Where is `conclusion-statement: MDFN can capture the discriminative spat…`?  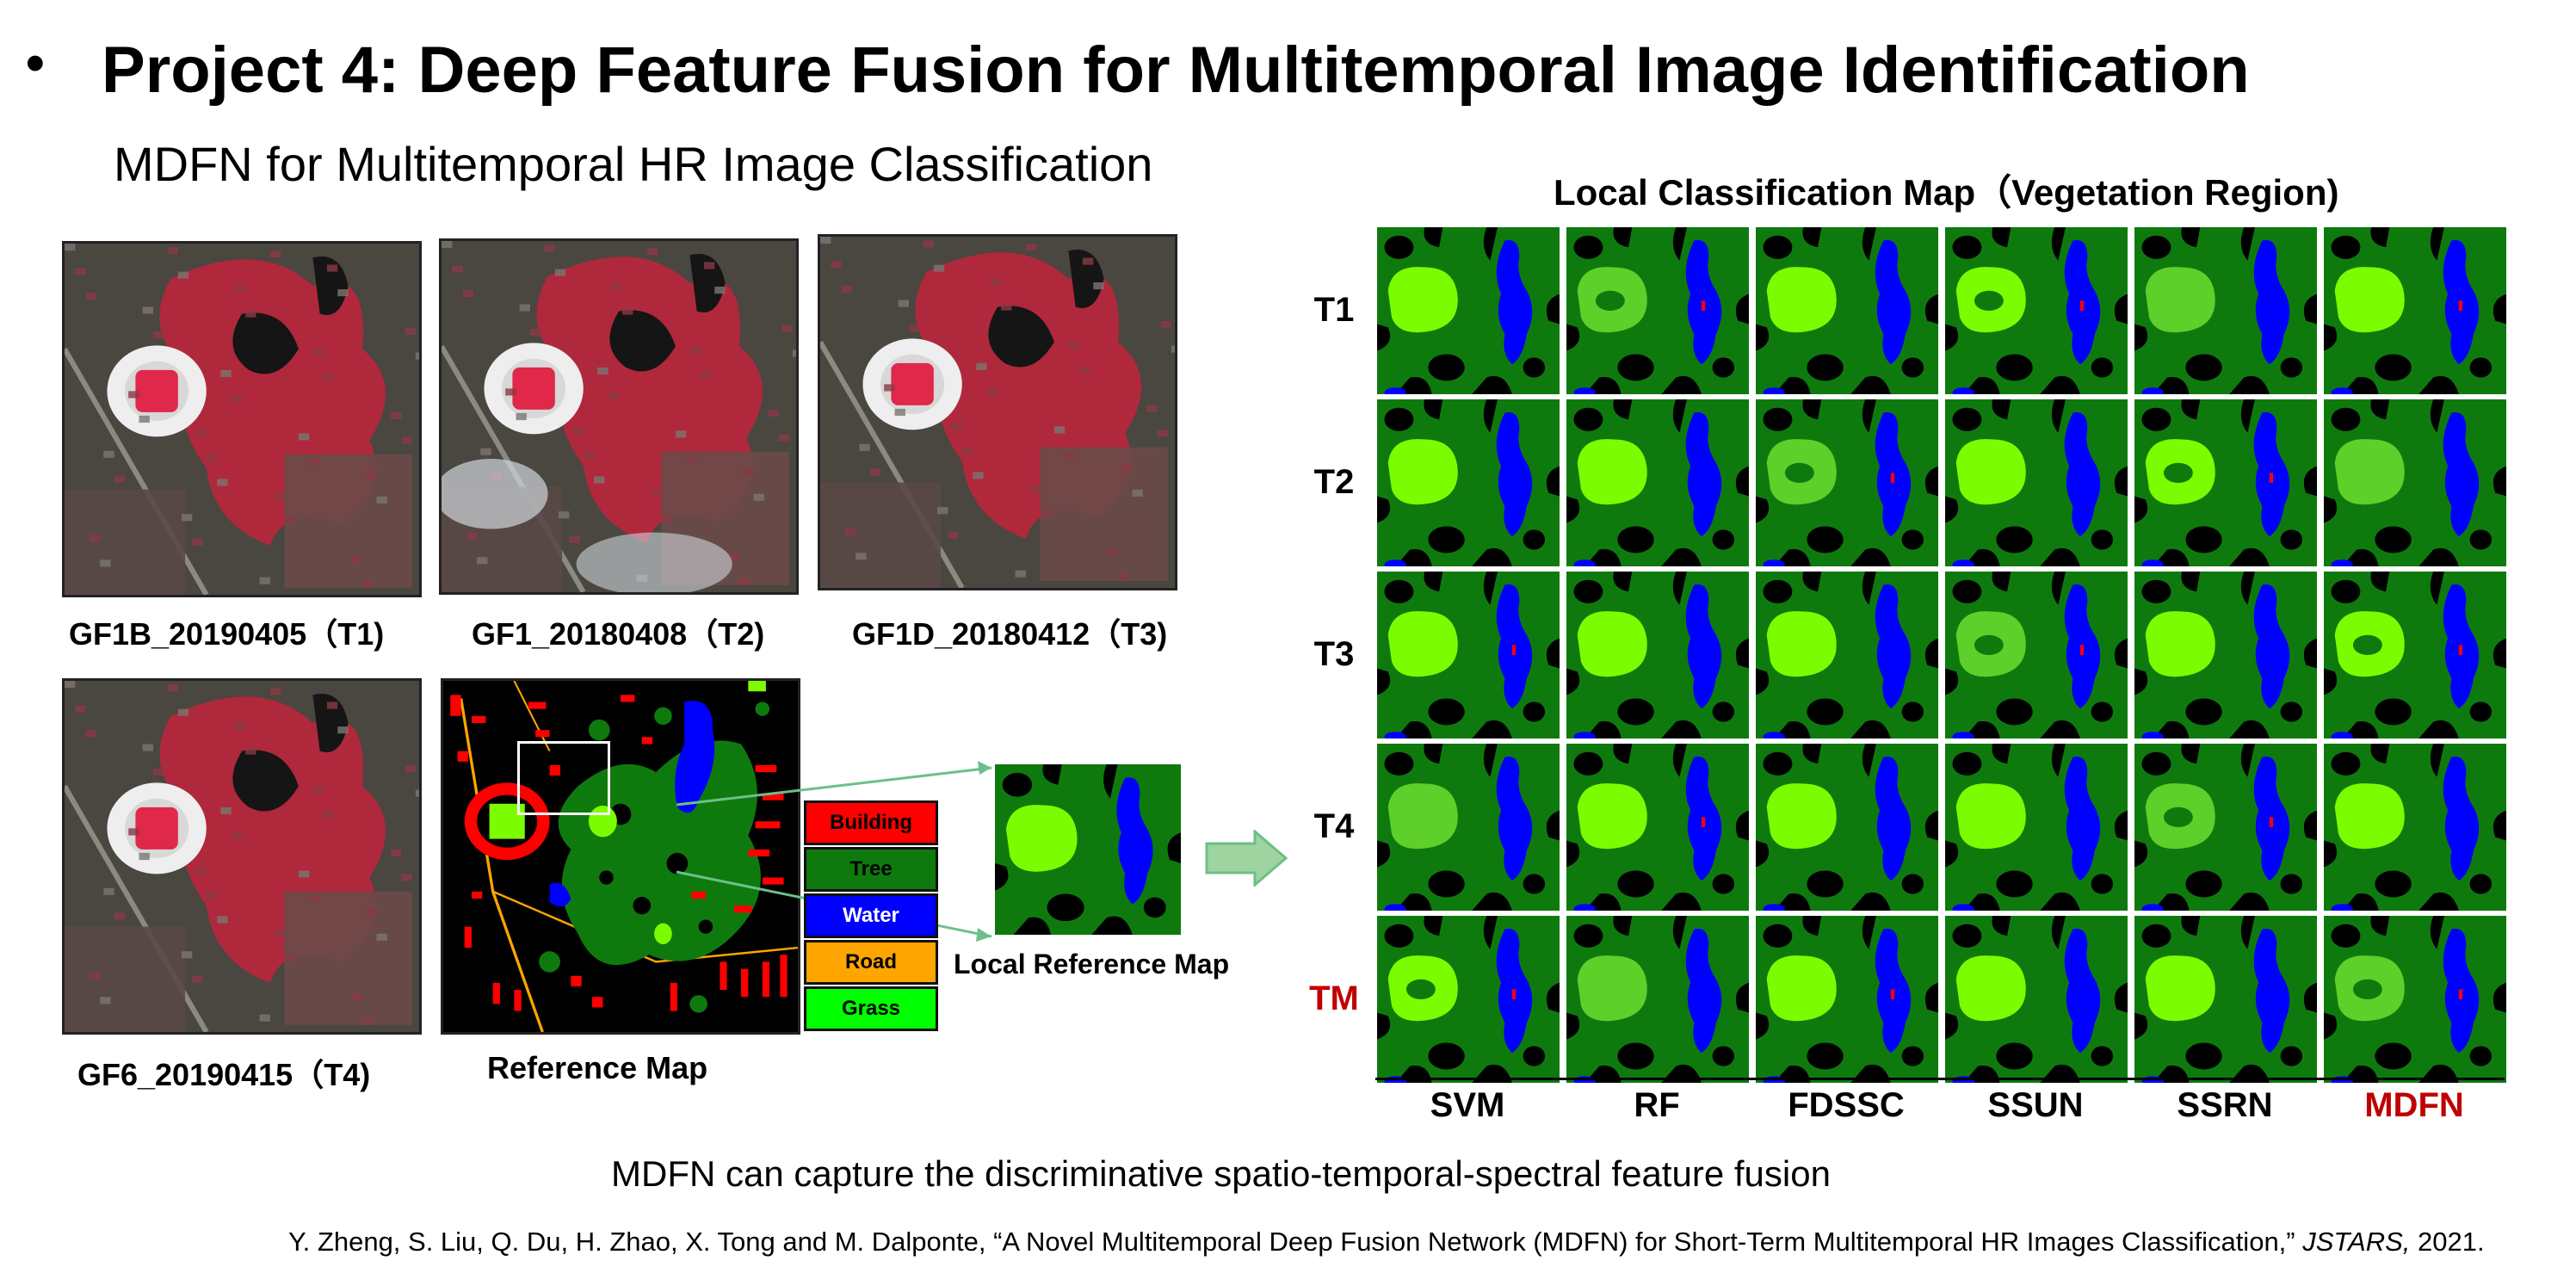 conclusion-statement: MDFN can capture the discriminative spat… is located at coordinates (1221, 1173).